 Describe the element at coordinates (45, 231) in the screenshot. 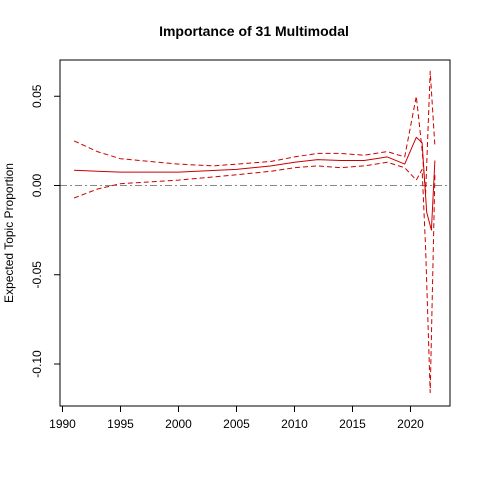

I see `y-axis: -0.10 -0.05 0.00 0.05` at that location.